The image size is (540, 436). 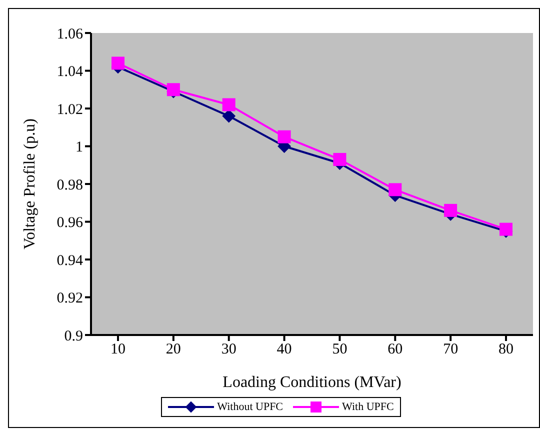 I want to click on y-tick-label: 0.92, so click(x=69, y=298).